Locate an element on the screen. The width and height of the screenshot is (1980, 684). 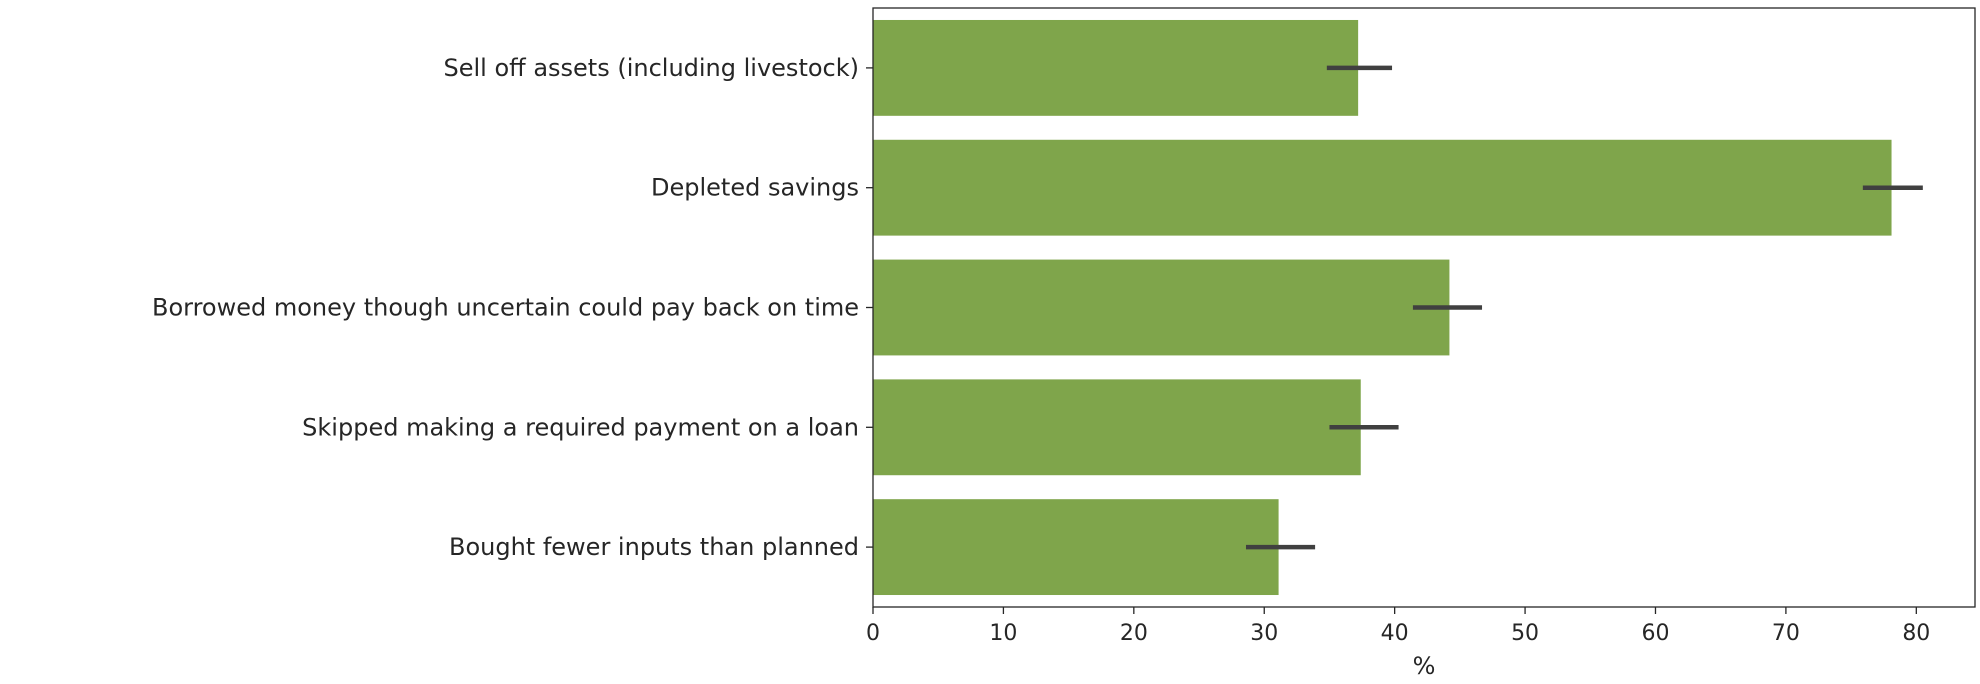
x-axis: 0 10 20 30 40 50 60 70 80 is located at coordinates (1398, 626).